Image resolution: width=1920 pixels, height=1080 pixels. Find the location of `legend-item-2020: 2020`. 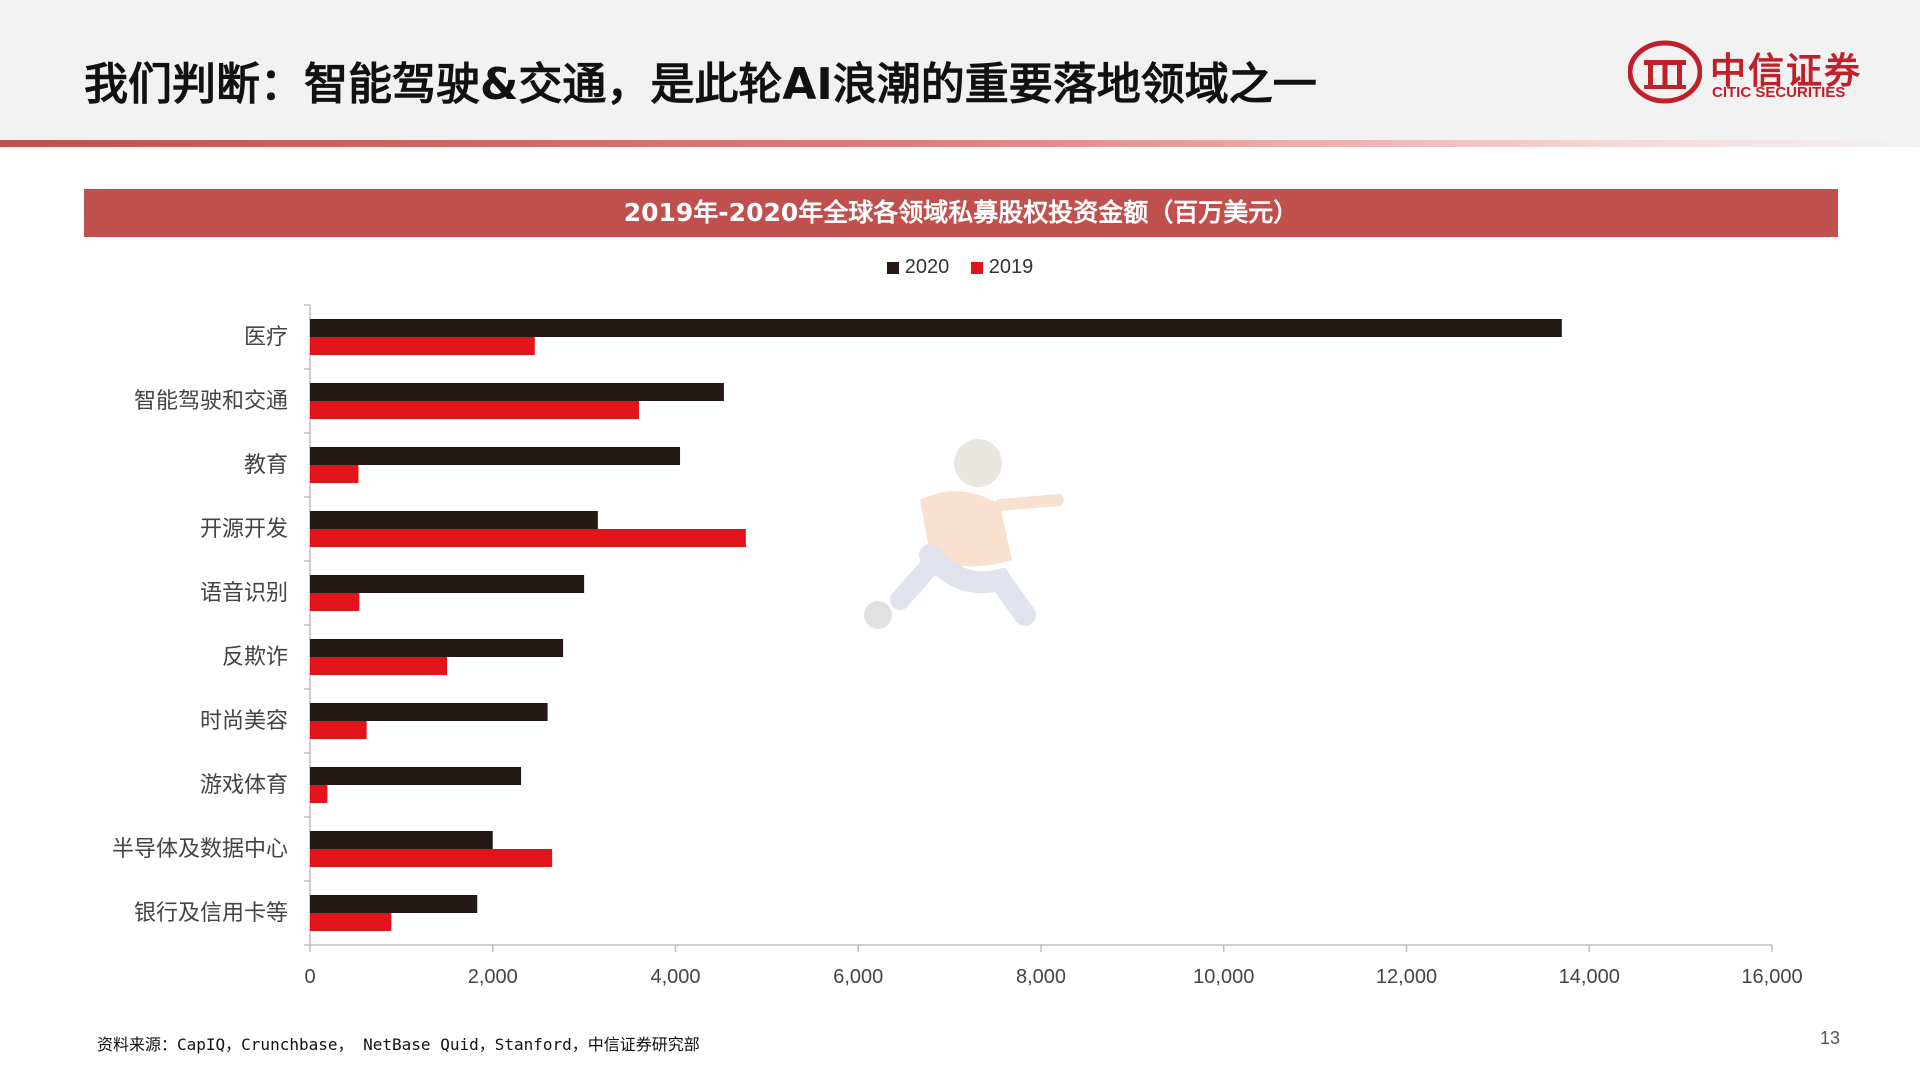

legend-item-2020: 2020 is located at coordinates (918, 267).